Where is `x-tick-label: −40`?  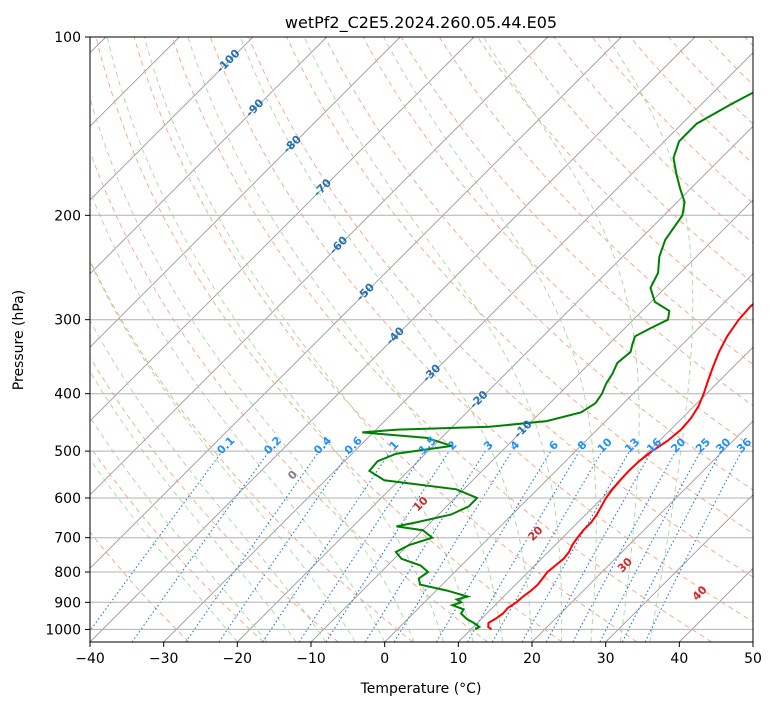
x-tick-label: −40 is located at coordinates (90, 659).